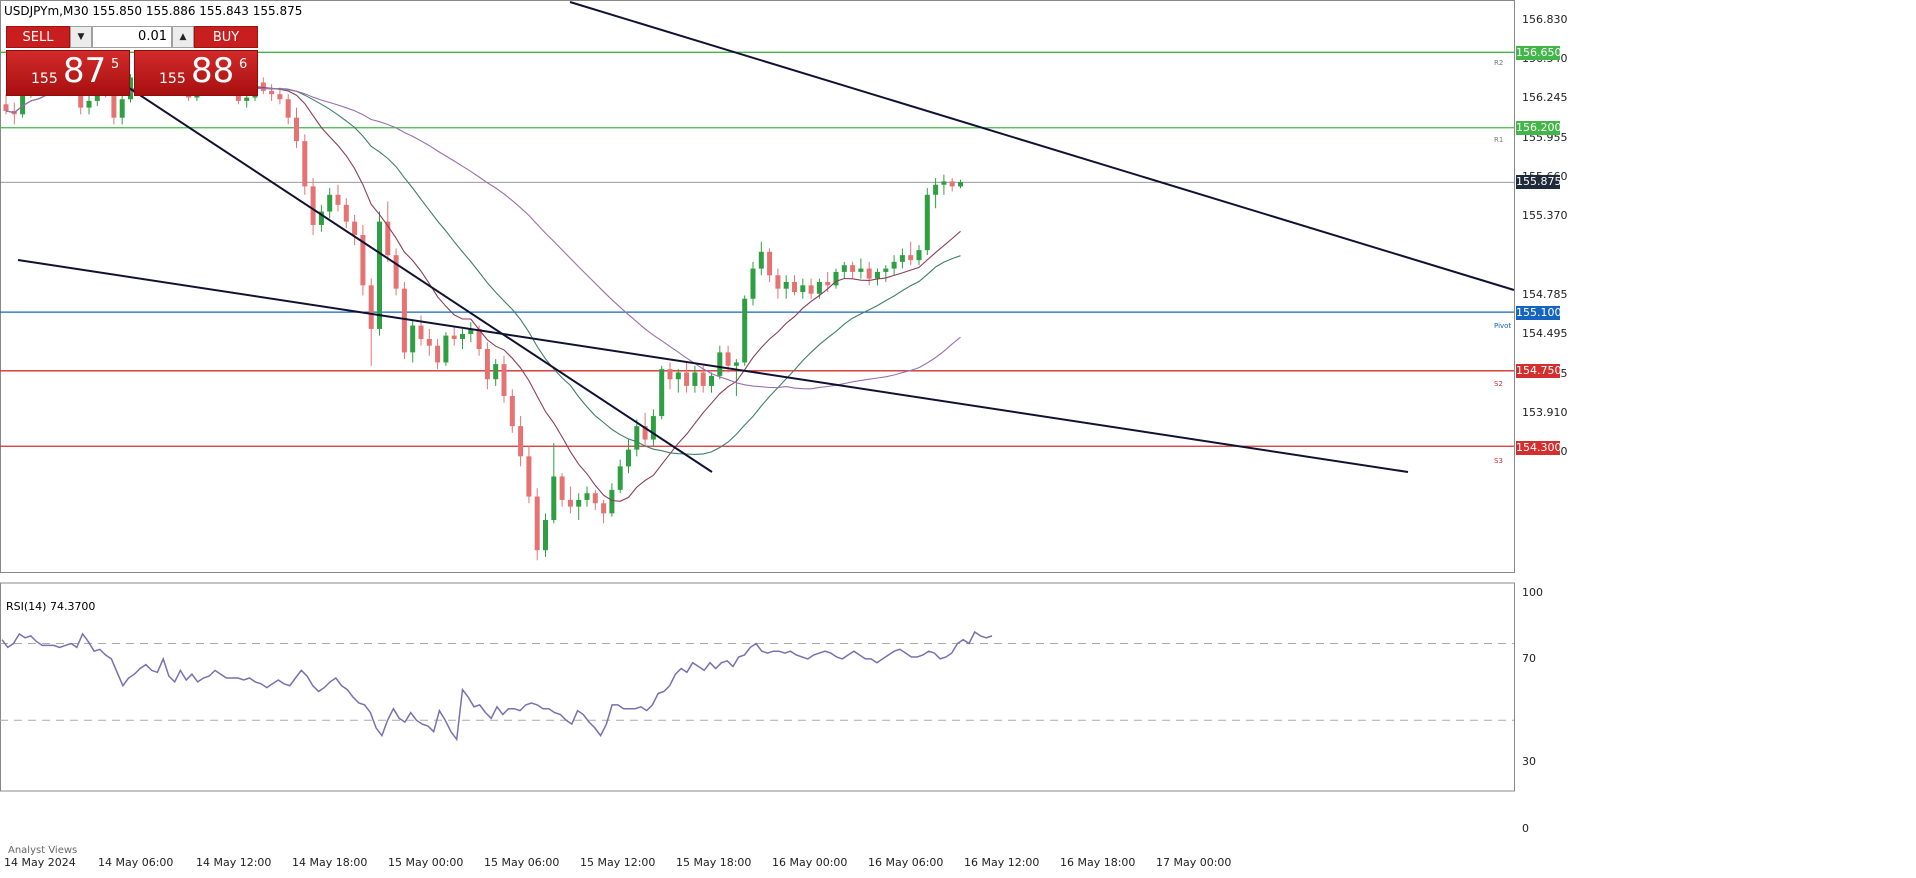  What do you see at coordinates (51, 606) in the screenshot?
I see `rsi-label: RSI(14) 74.3700` at bounding box center [51, 606].